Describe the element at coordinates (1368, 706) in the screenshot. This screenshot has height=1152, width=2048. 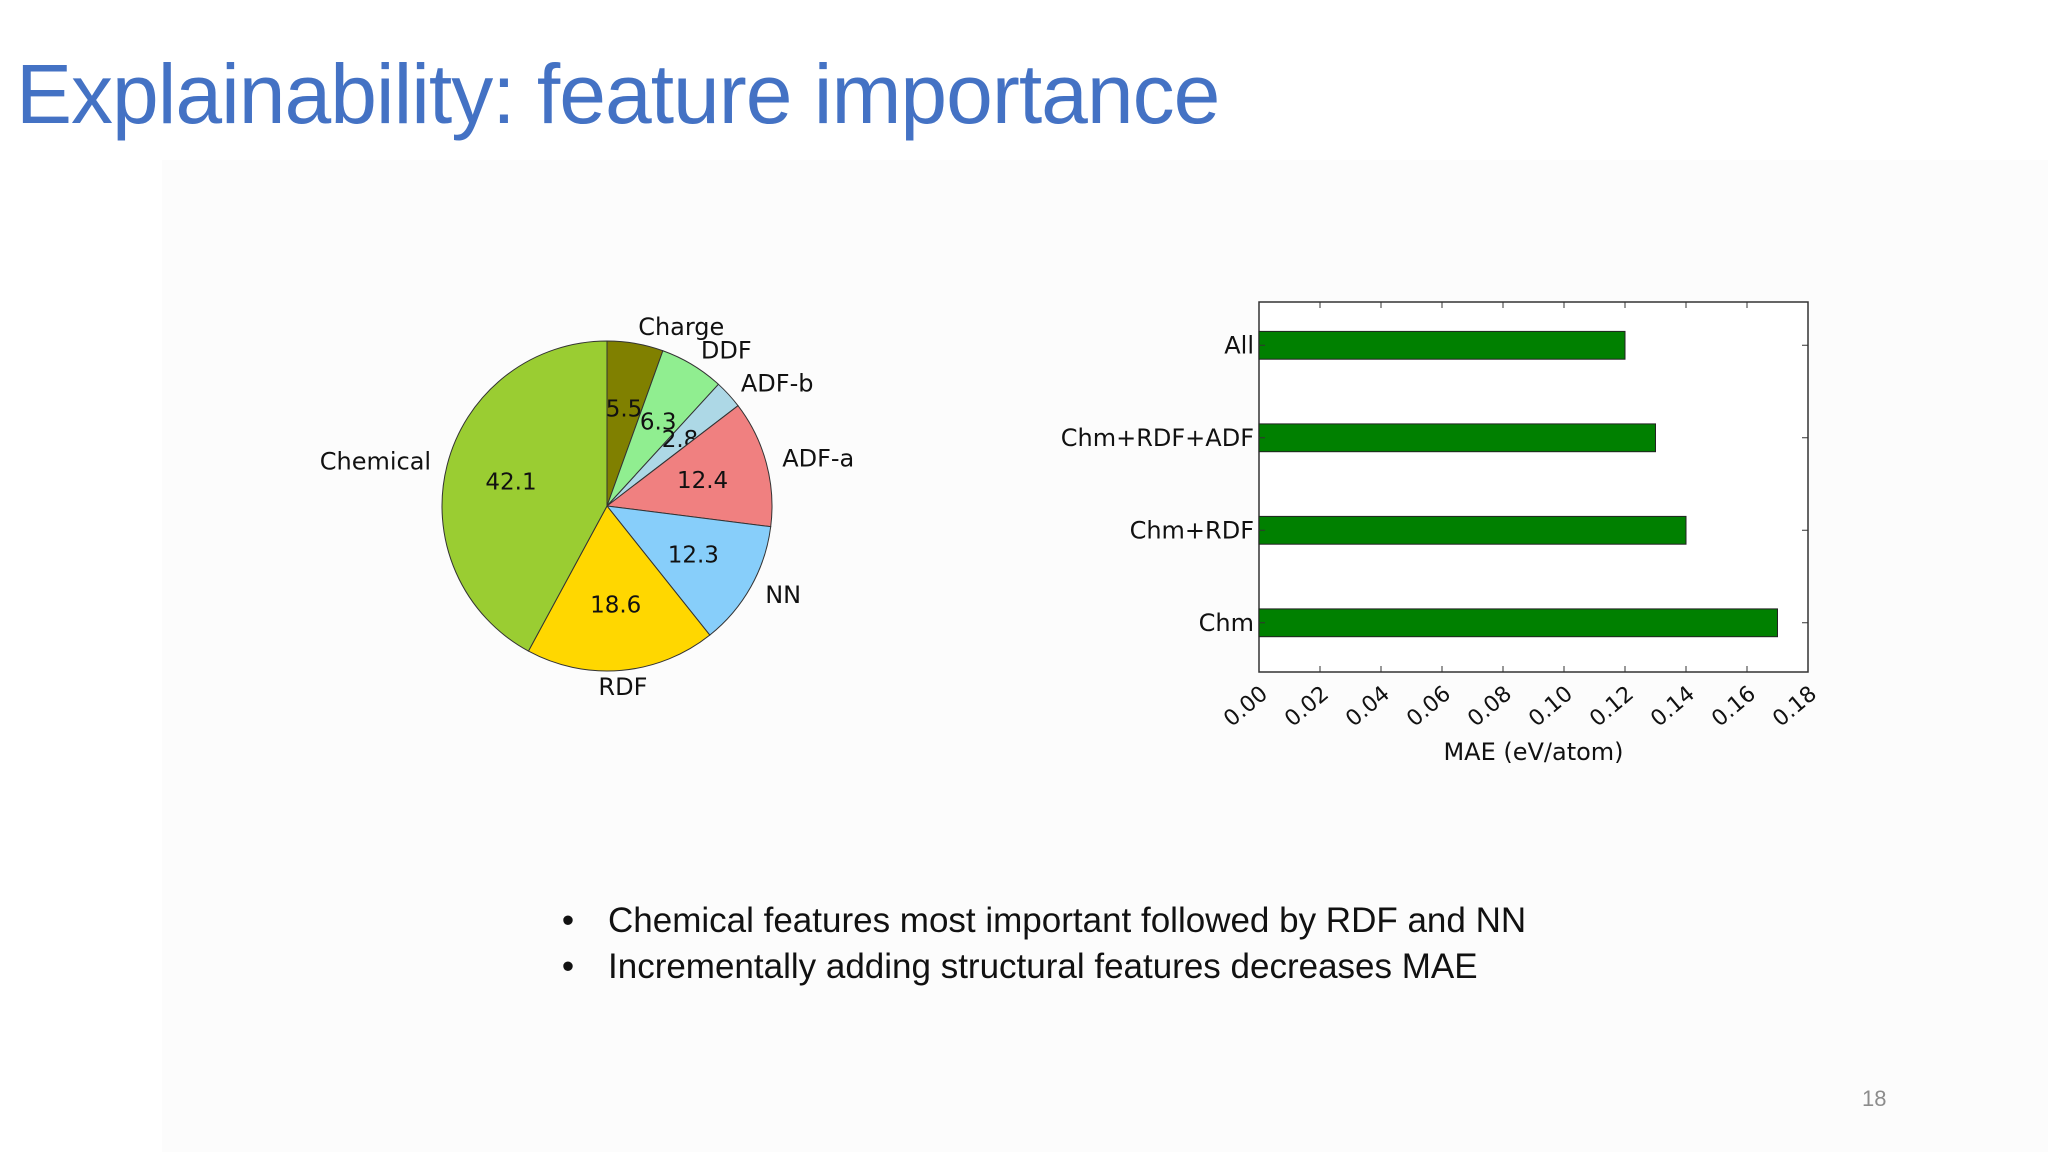
I see `x-tick-label: 0.04` at that location.